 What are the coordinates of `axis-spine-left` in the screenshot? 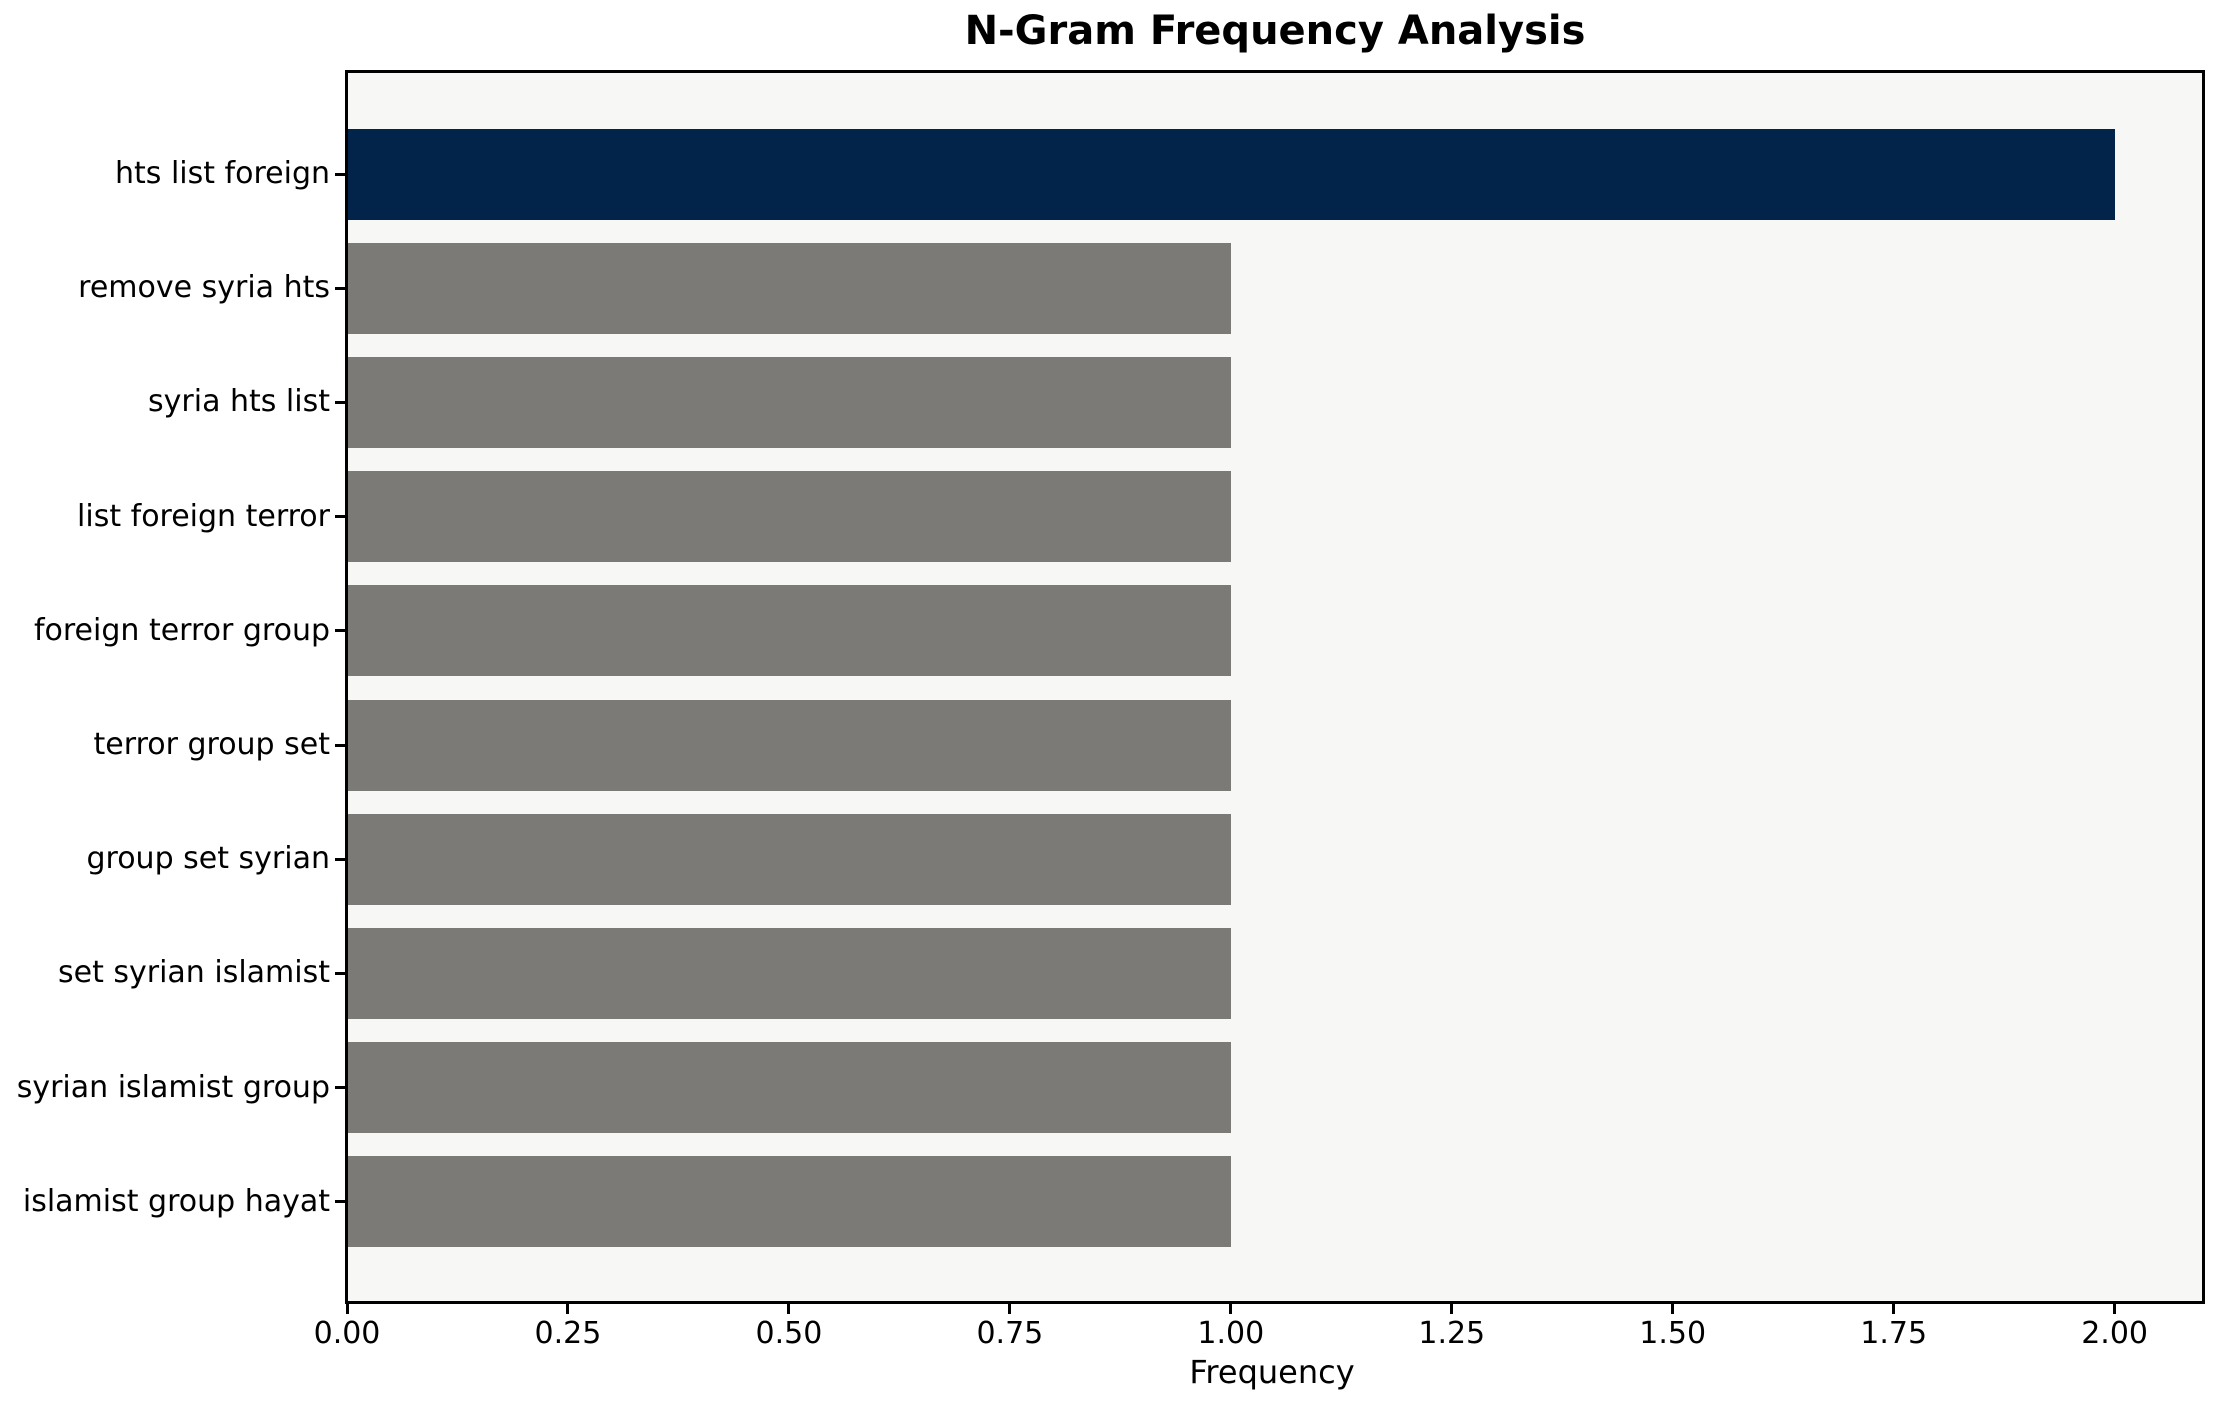 It's located at (346, 687).